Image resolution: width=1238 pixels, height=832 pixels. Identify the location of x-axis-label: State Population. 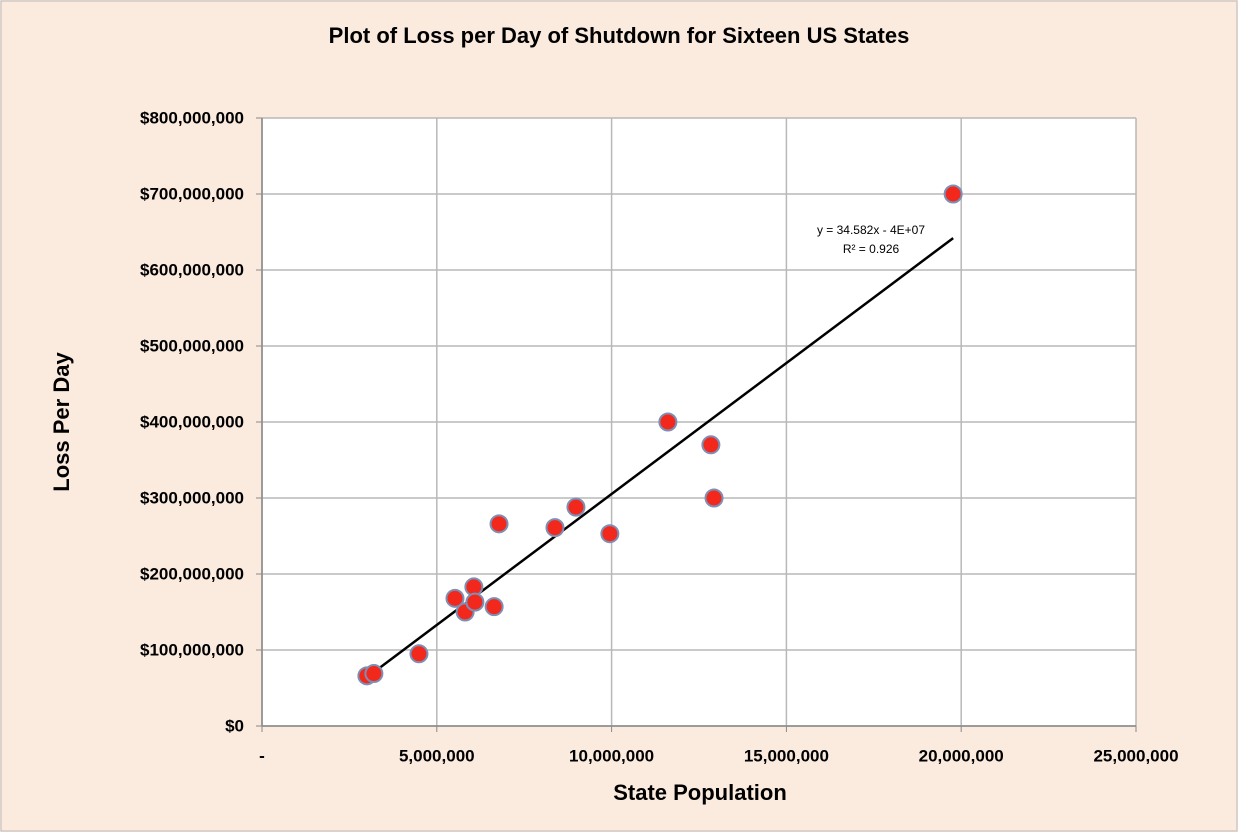
(700, 792).